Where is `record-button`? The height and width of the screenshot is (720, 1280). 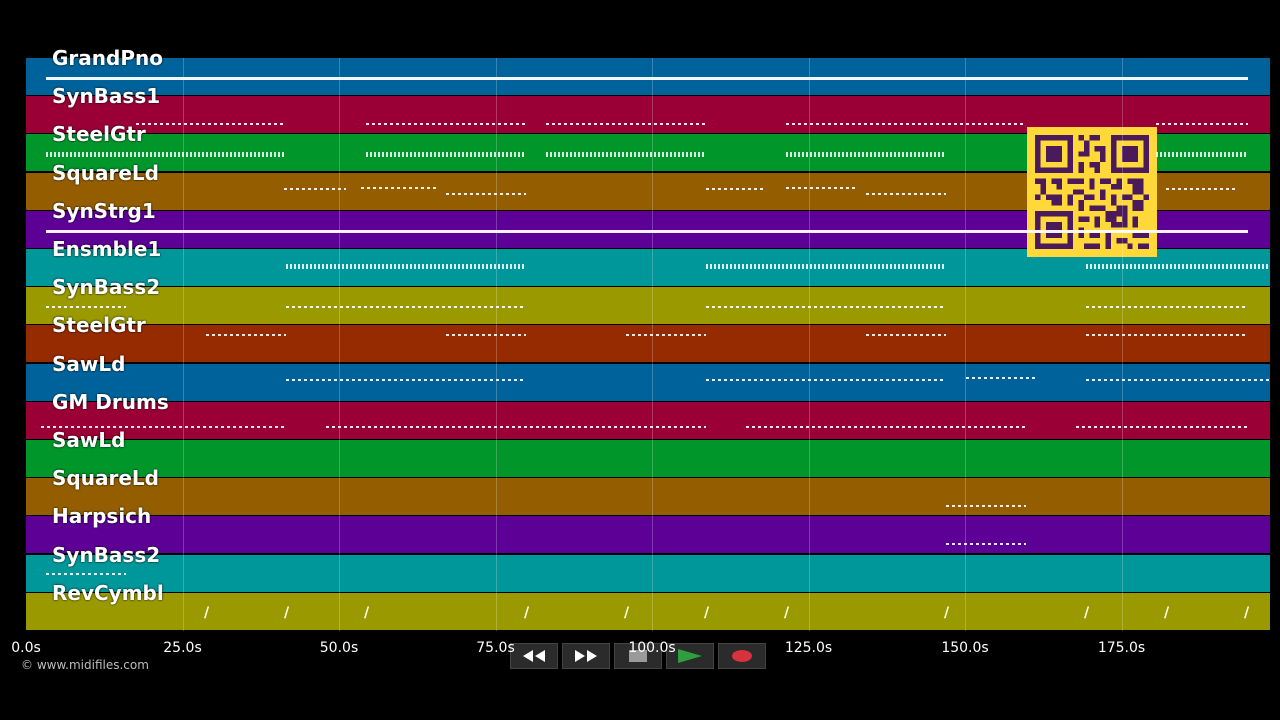
record-button is located at coordinates (742, 656).